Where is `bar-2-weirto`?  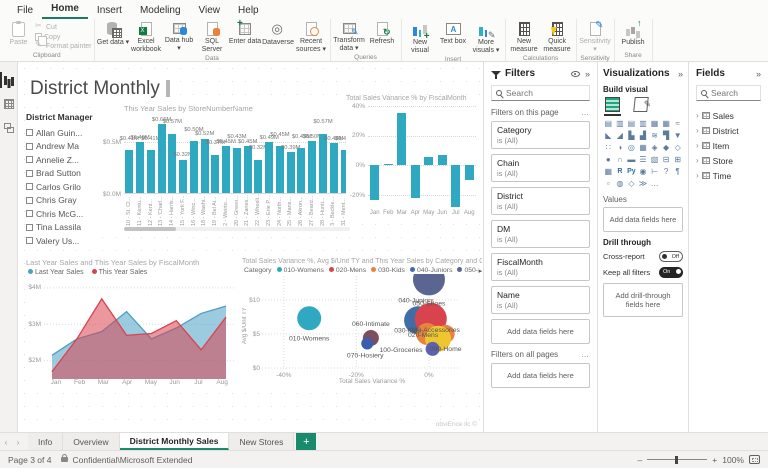
bar-2-weirto is located at coordinates (226, 169).